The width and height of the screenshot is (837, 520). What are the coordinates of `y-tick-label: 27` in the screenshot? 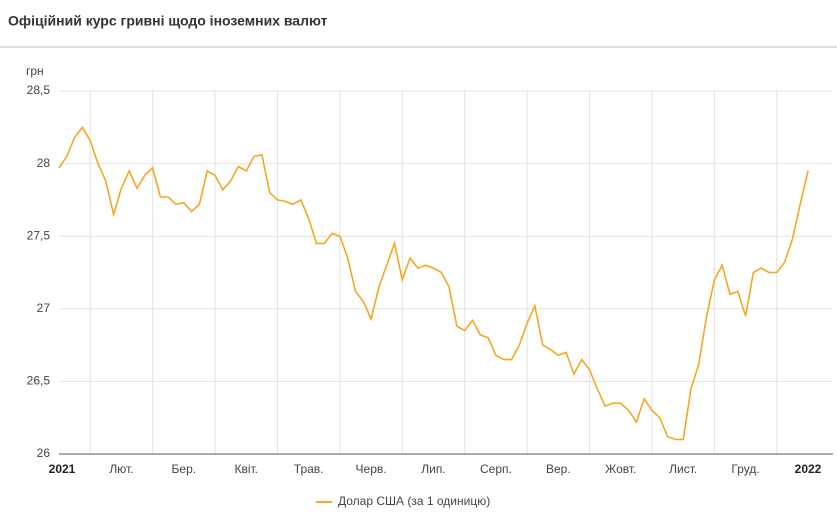 It's located at (44, 308).